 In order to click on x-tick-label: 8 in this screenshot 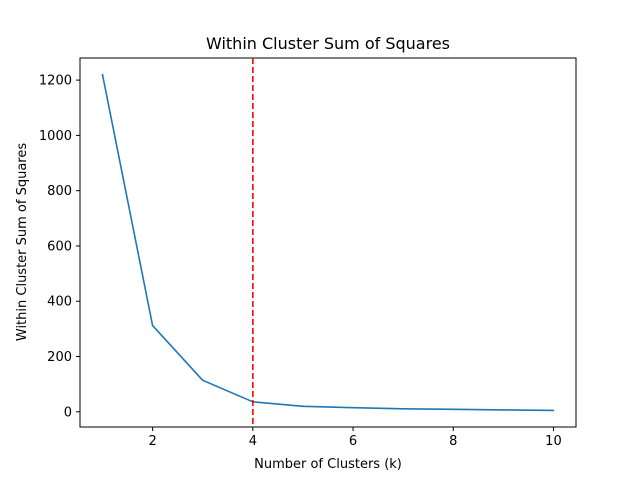, I will do `click(453, 441)`.